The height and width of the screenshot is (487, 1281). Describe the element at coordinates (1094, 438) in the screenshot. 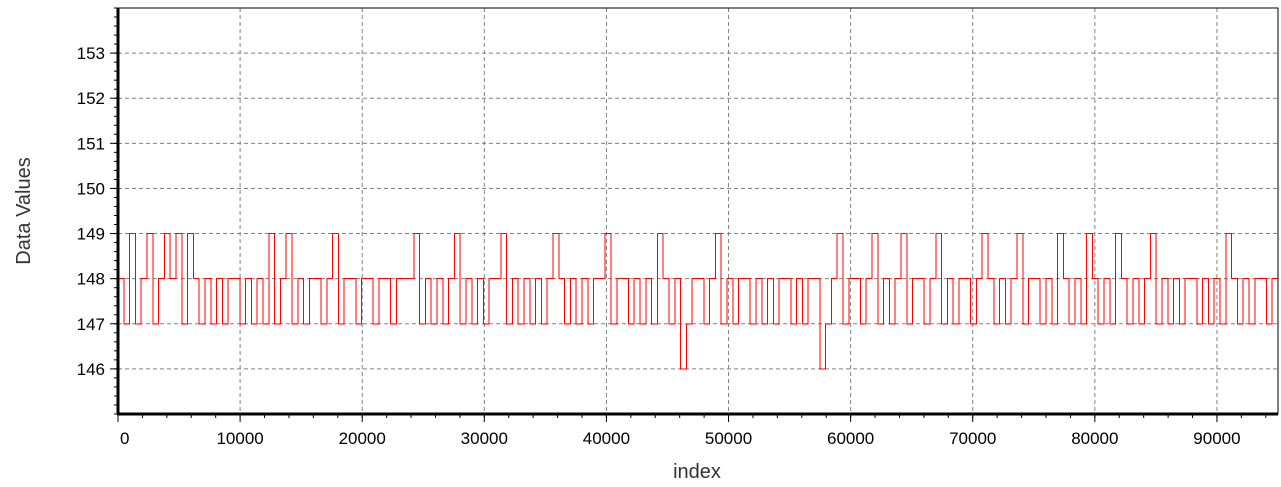

I see `x-tick-label: 80000` at that location.